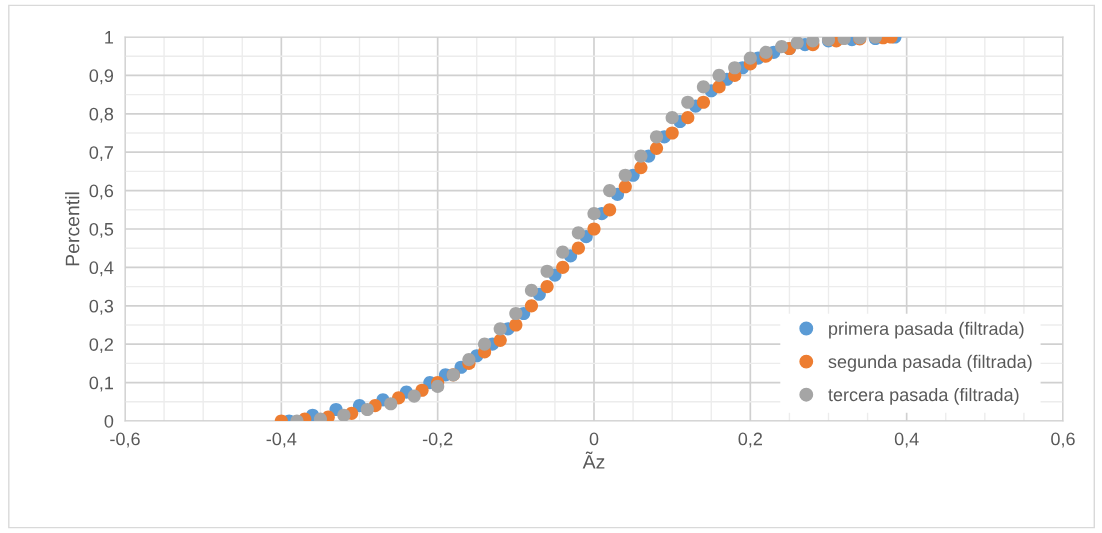  What do you see at coordinates (72, 229) in the screenshot?
I see `y-axis-title: Percentil` at bounding box center [72, 229].